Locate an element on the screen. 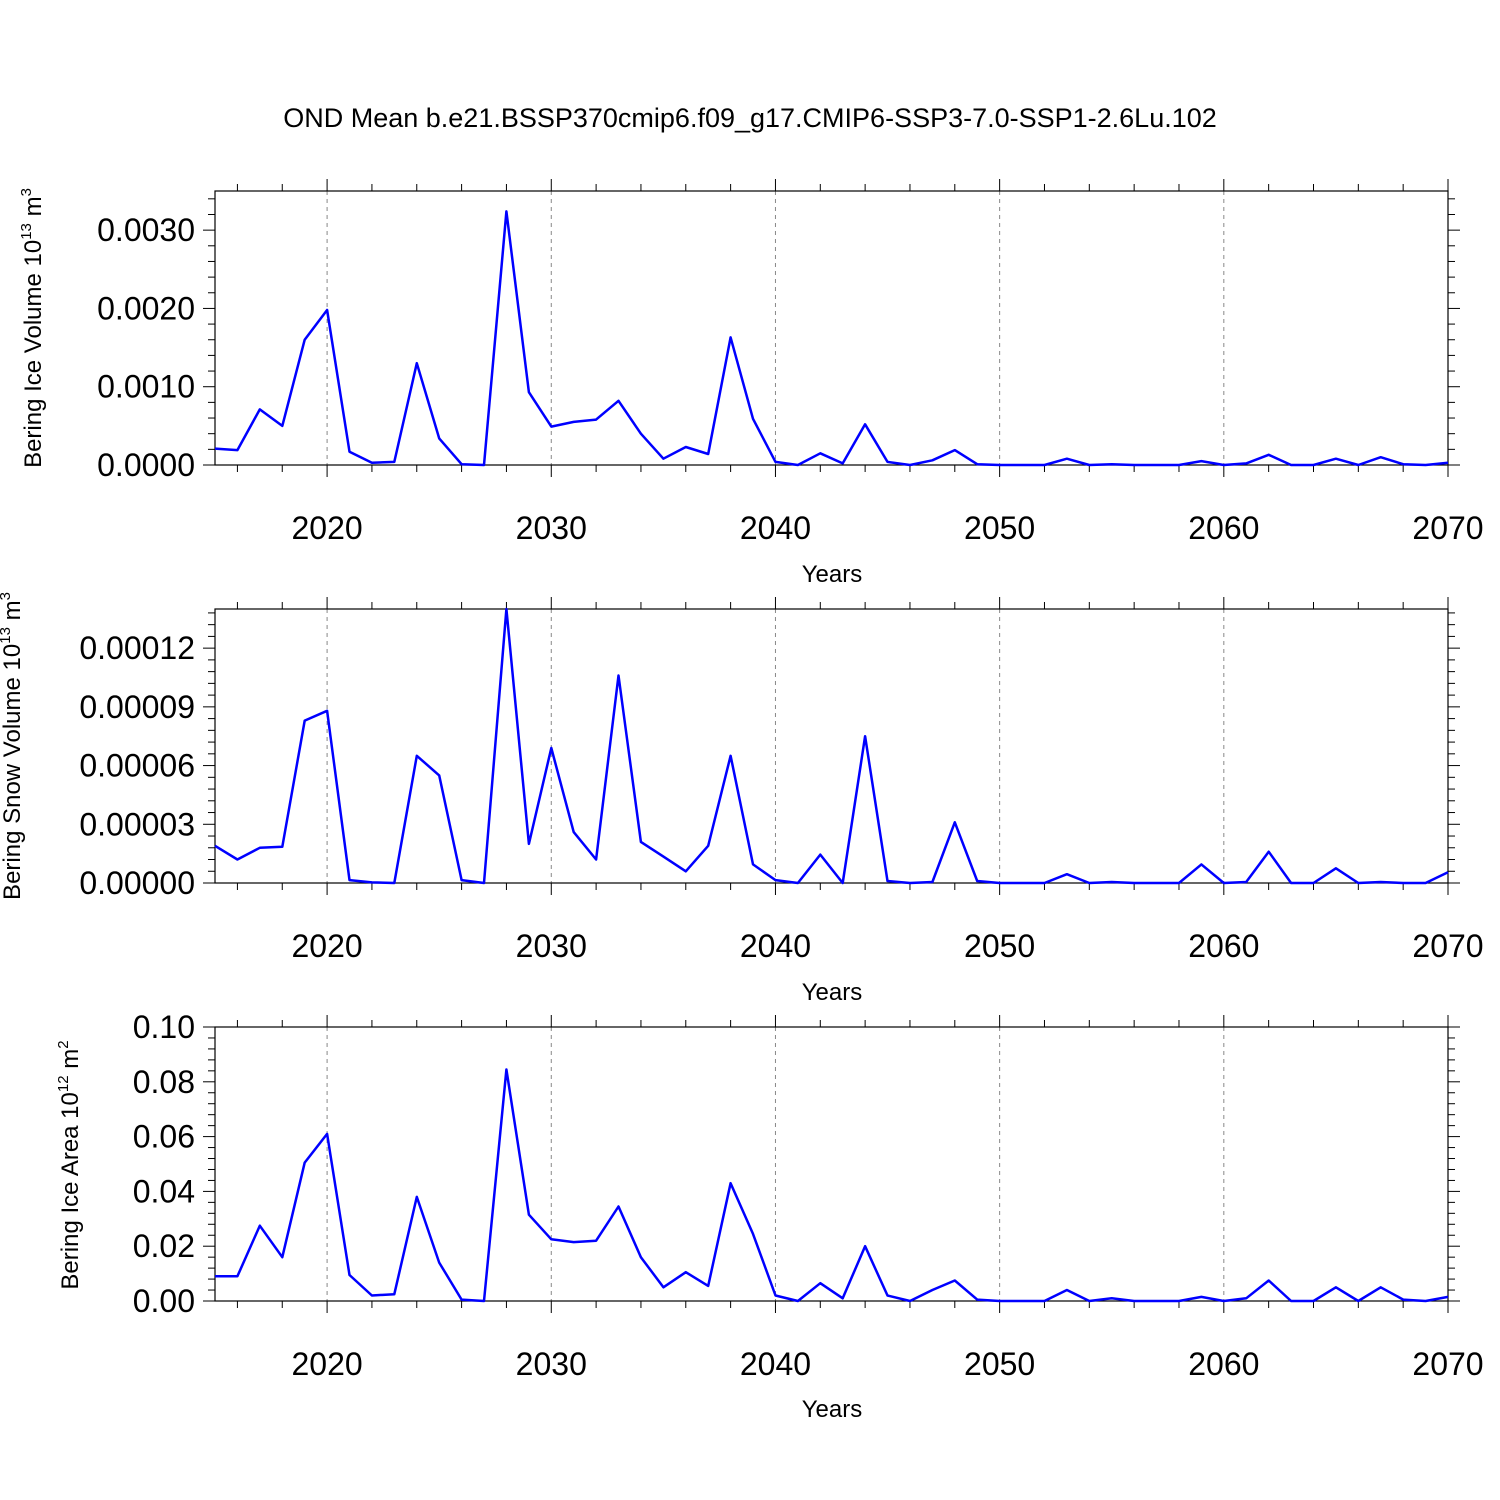 Image resolution: width=1500 pixels, height=1500 pixels. y-tick-label: 0.00009 is located at coordinates (137, 707).